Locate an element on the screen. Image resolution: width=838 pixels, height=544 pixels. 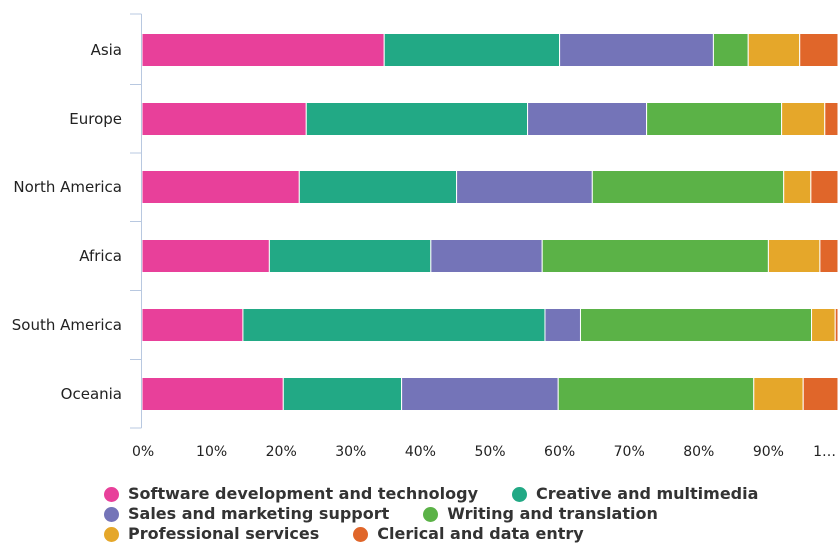
bar-north-america-software-development-and-technology is located at coordinates (220, 187).